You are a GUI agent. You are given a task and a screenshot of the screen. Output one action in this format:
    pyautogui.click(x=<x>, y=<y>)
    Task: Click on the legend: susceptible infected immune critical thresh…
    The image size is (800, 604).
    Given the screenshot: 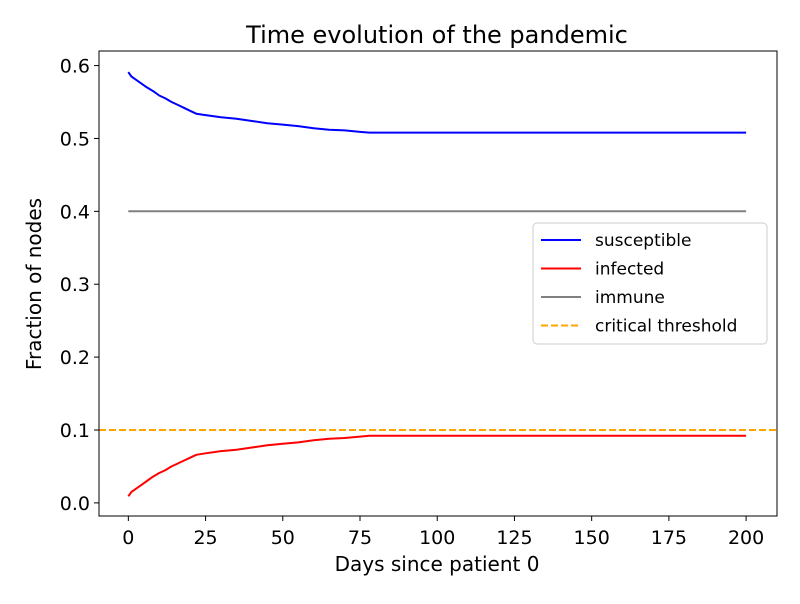 What is the action you would take?
    pyautogui.click(x=650, y=283)
    